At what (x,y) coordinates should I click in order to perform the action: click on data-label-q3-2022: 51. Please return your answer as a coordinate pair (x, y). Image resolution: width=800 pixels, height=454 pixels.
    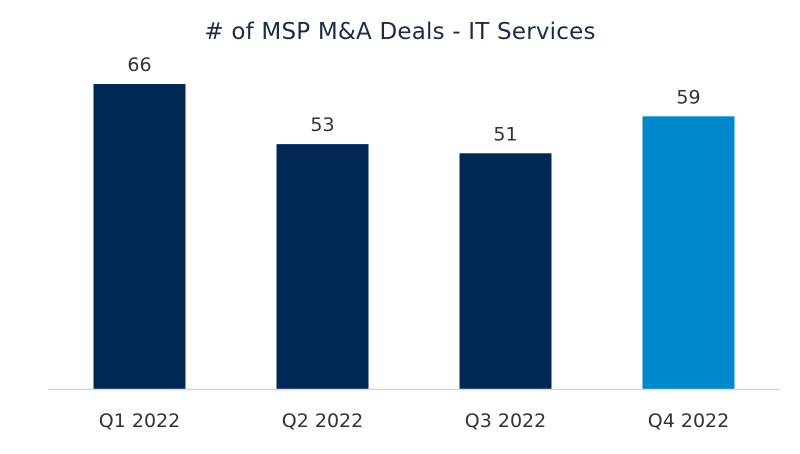
    Looking at the image, I should click on (505, 134).